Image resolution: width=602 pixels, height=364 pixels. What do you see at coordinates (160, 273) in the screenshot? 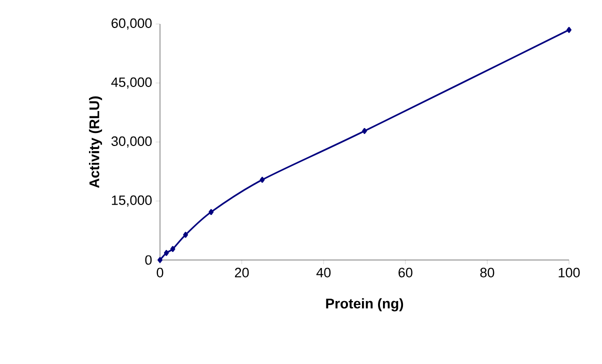
I see `x-tick-label: 0` at bounding box center [160, 273].